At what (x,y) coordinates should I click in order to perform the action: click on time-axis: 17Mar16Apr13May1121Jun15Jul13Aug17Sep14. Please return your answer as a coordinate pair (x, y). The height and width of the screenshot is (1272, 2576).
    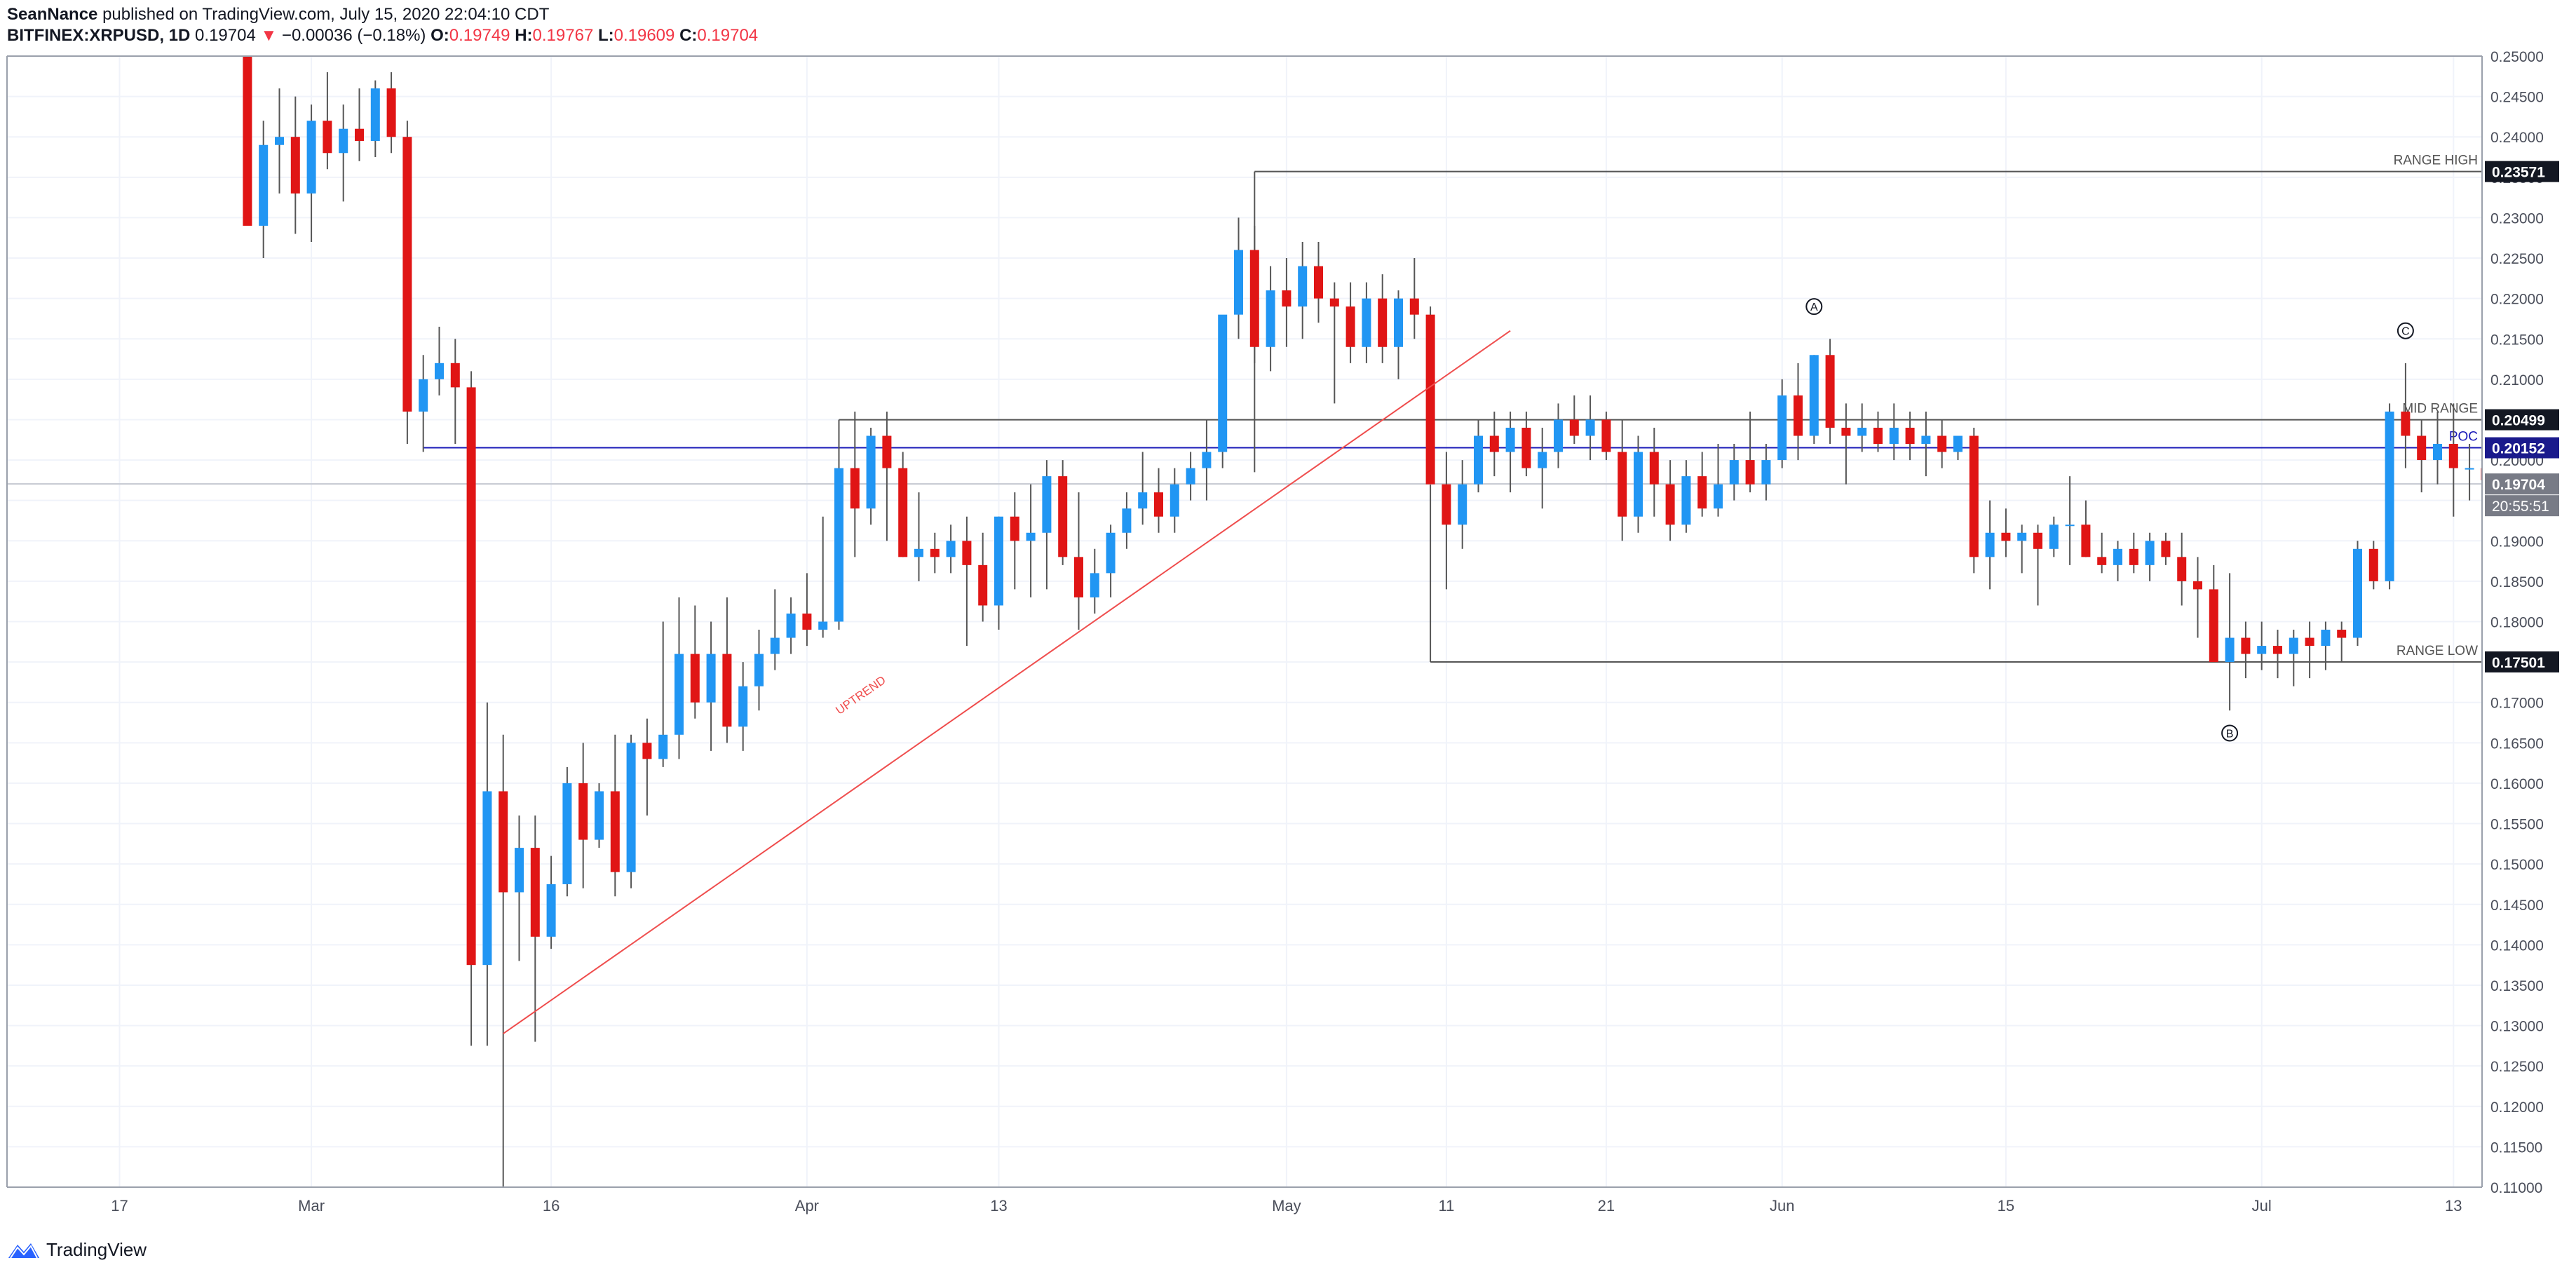
    Looking at the image, I should click on (1343, 1206).